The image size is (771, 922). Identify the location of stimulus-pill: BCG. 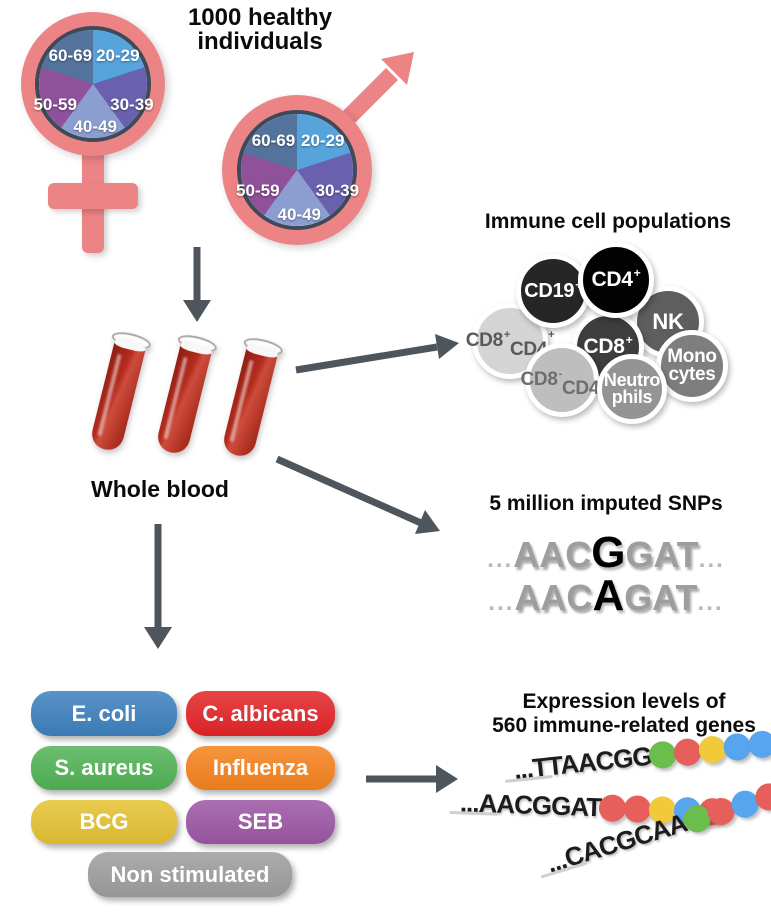
(104, 822).